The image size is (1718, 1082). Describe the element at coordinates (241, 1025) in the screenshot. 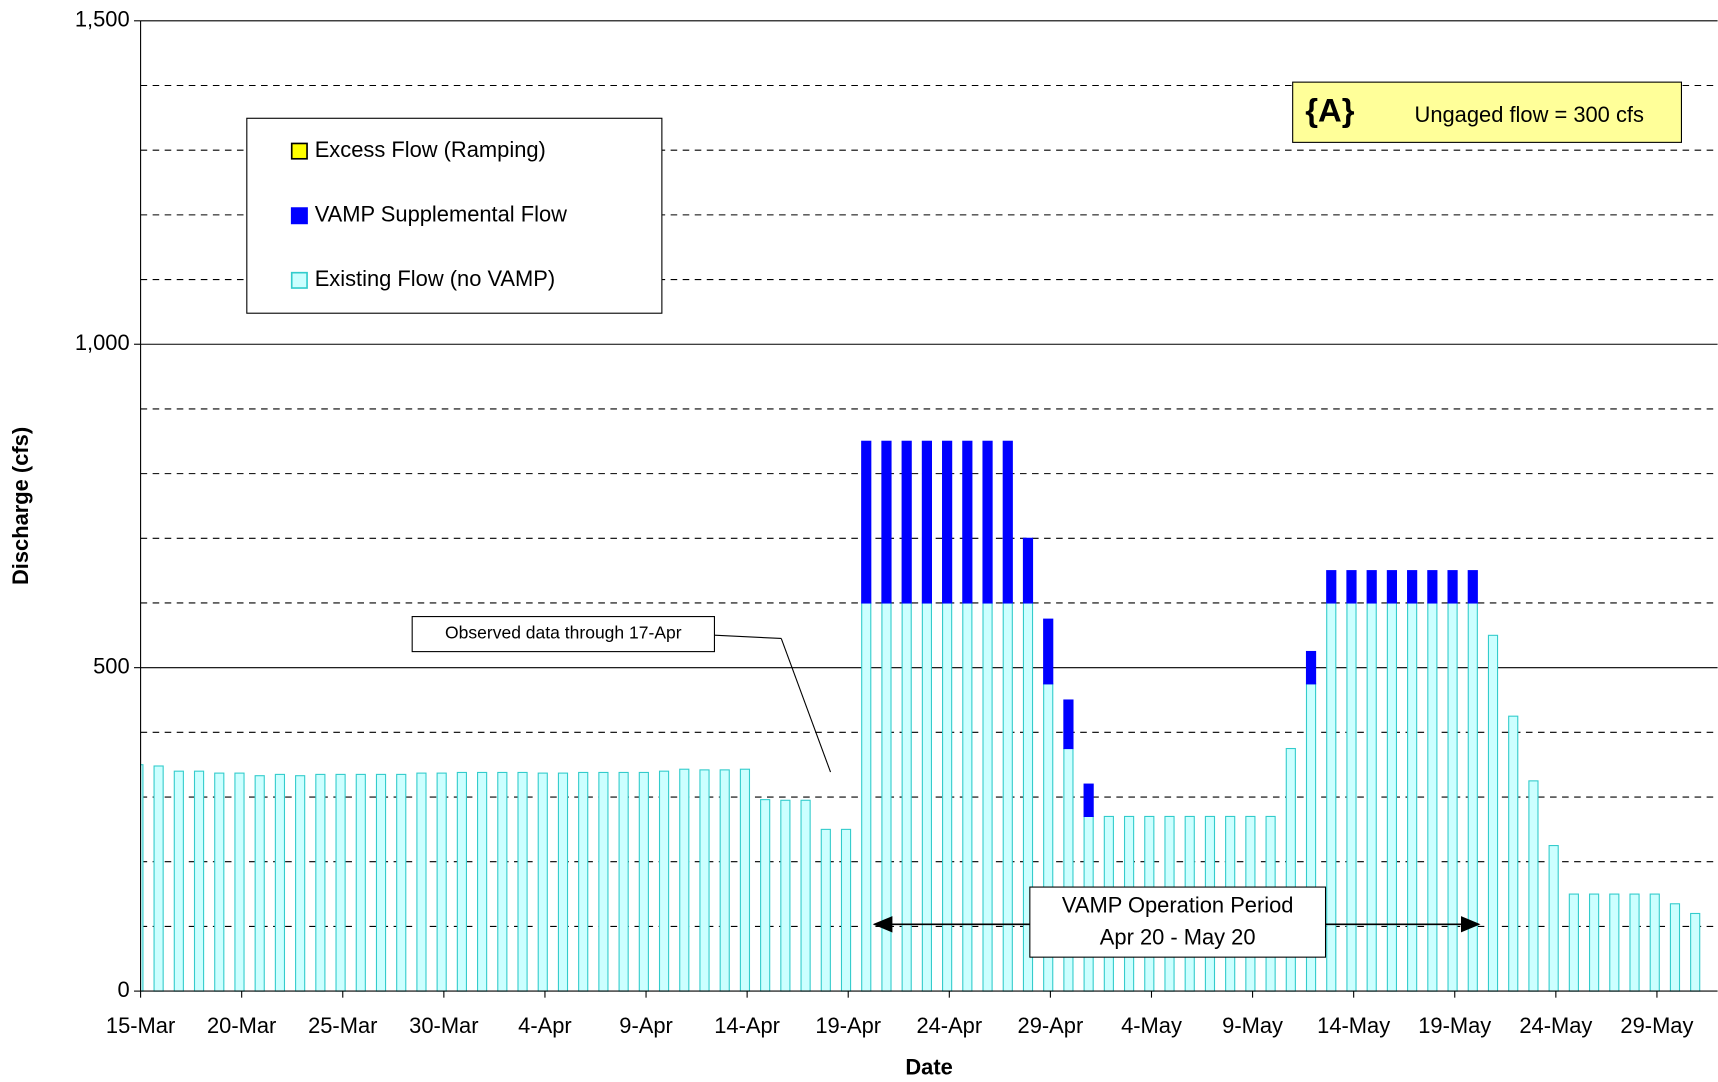

I see `x-tick-label: 20-Mar` at that location.